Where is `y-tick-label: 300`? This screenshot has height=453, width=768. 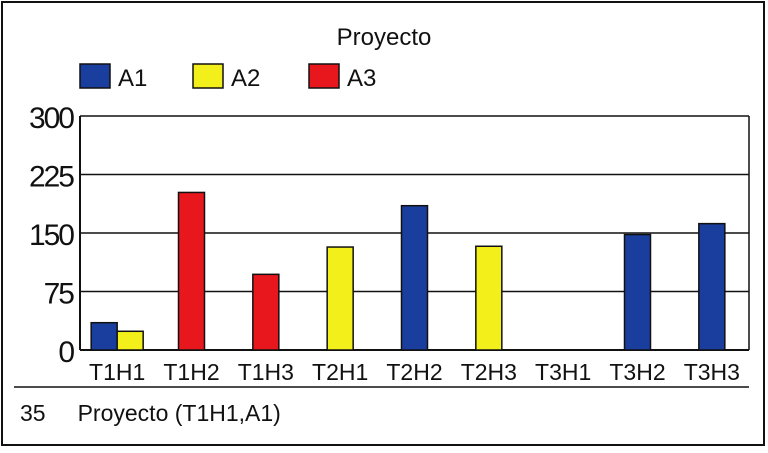 y-tick-label: 300 is located at coordinates (51, 118).